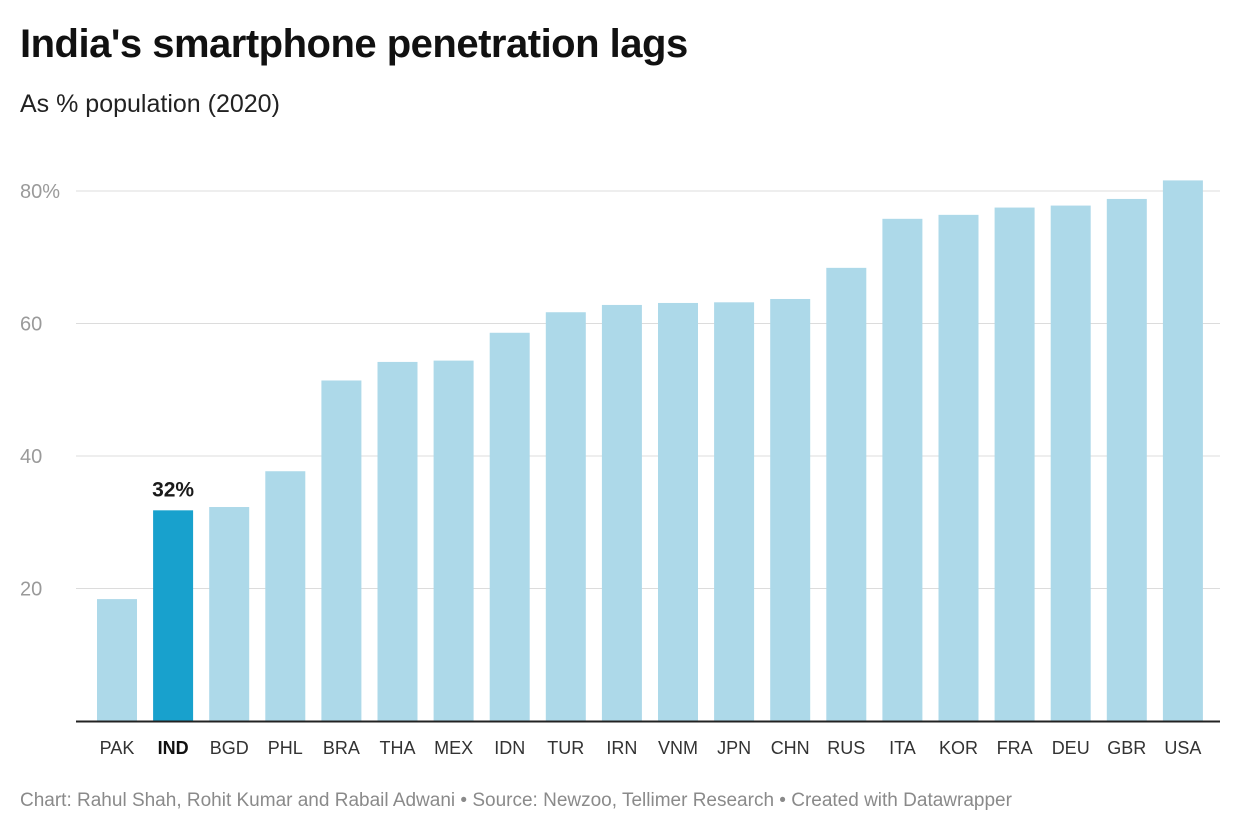  Describe the element at coordinates (1182, 450) in the screenshot. I see `bar-usa` at that location.